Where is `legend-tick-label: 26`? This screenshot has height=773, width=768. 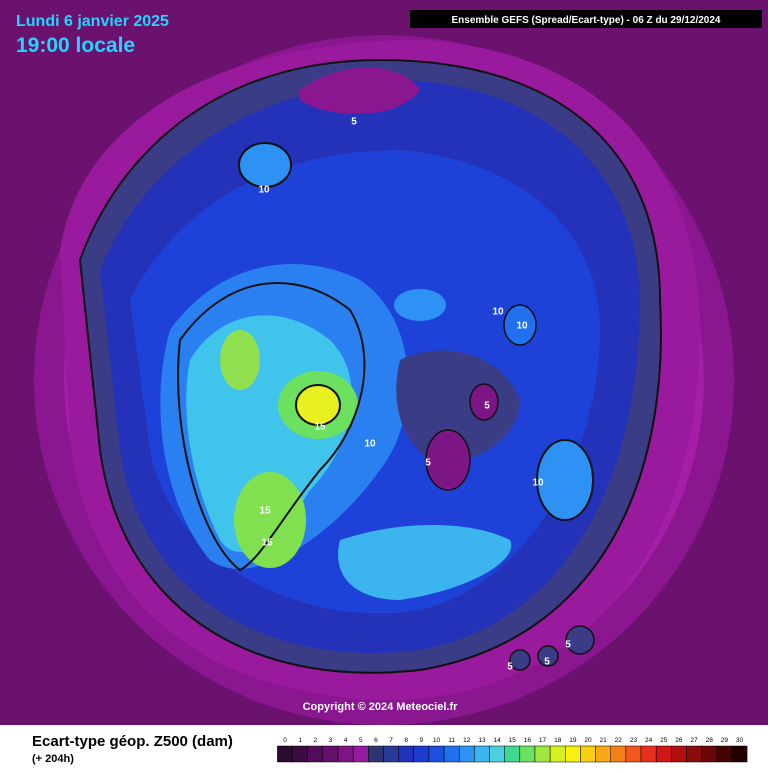 legend-tick-label: 26 is located at coordinates (679, 740).